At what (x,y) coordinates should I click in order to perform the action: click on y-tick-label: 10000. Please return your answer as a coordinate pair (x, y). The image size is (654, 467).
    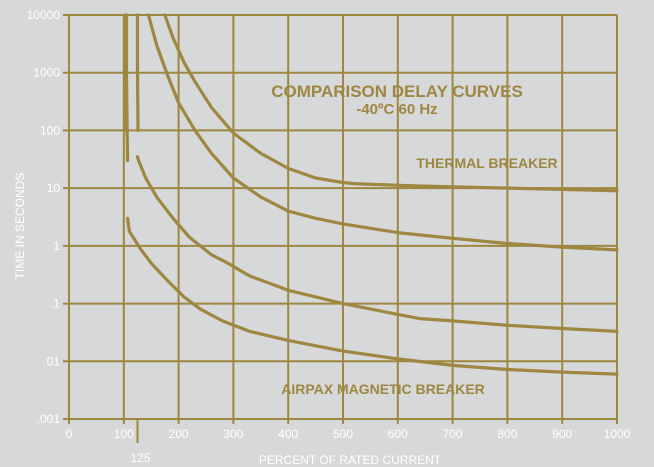
    Looking at the image, I should click on (44, 15).